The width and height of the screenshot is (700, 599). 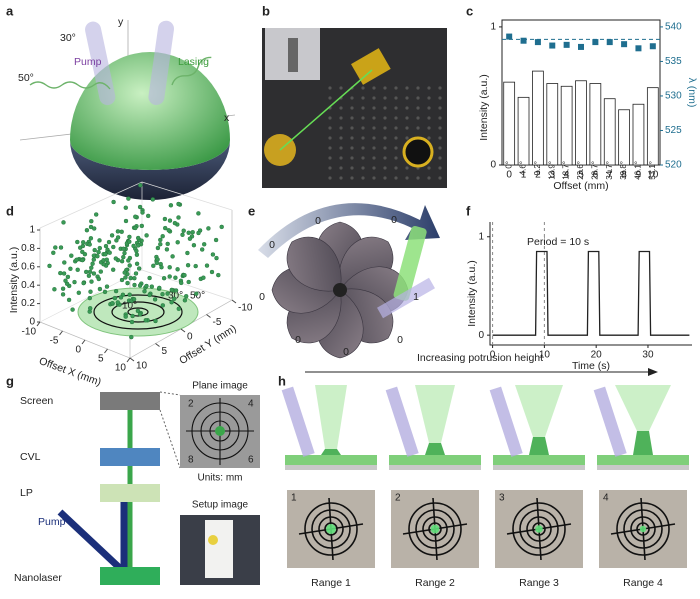 I want to click on angle-label: 30°, so click(x=175, y=296).